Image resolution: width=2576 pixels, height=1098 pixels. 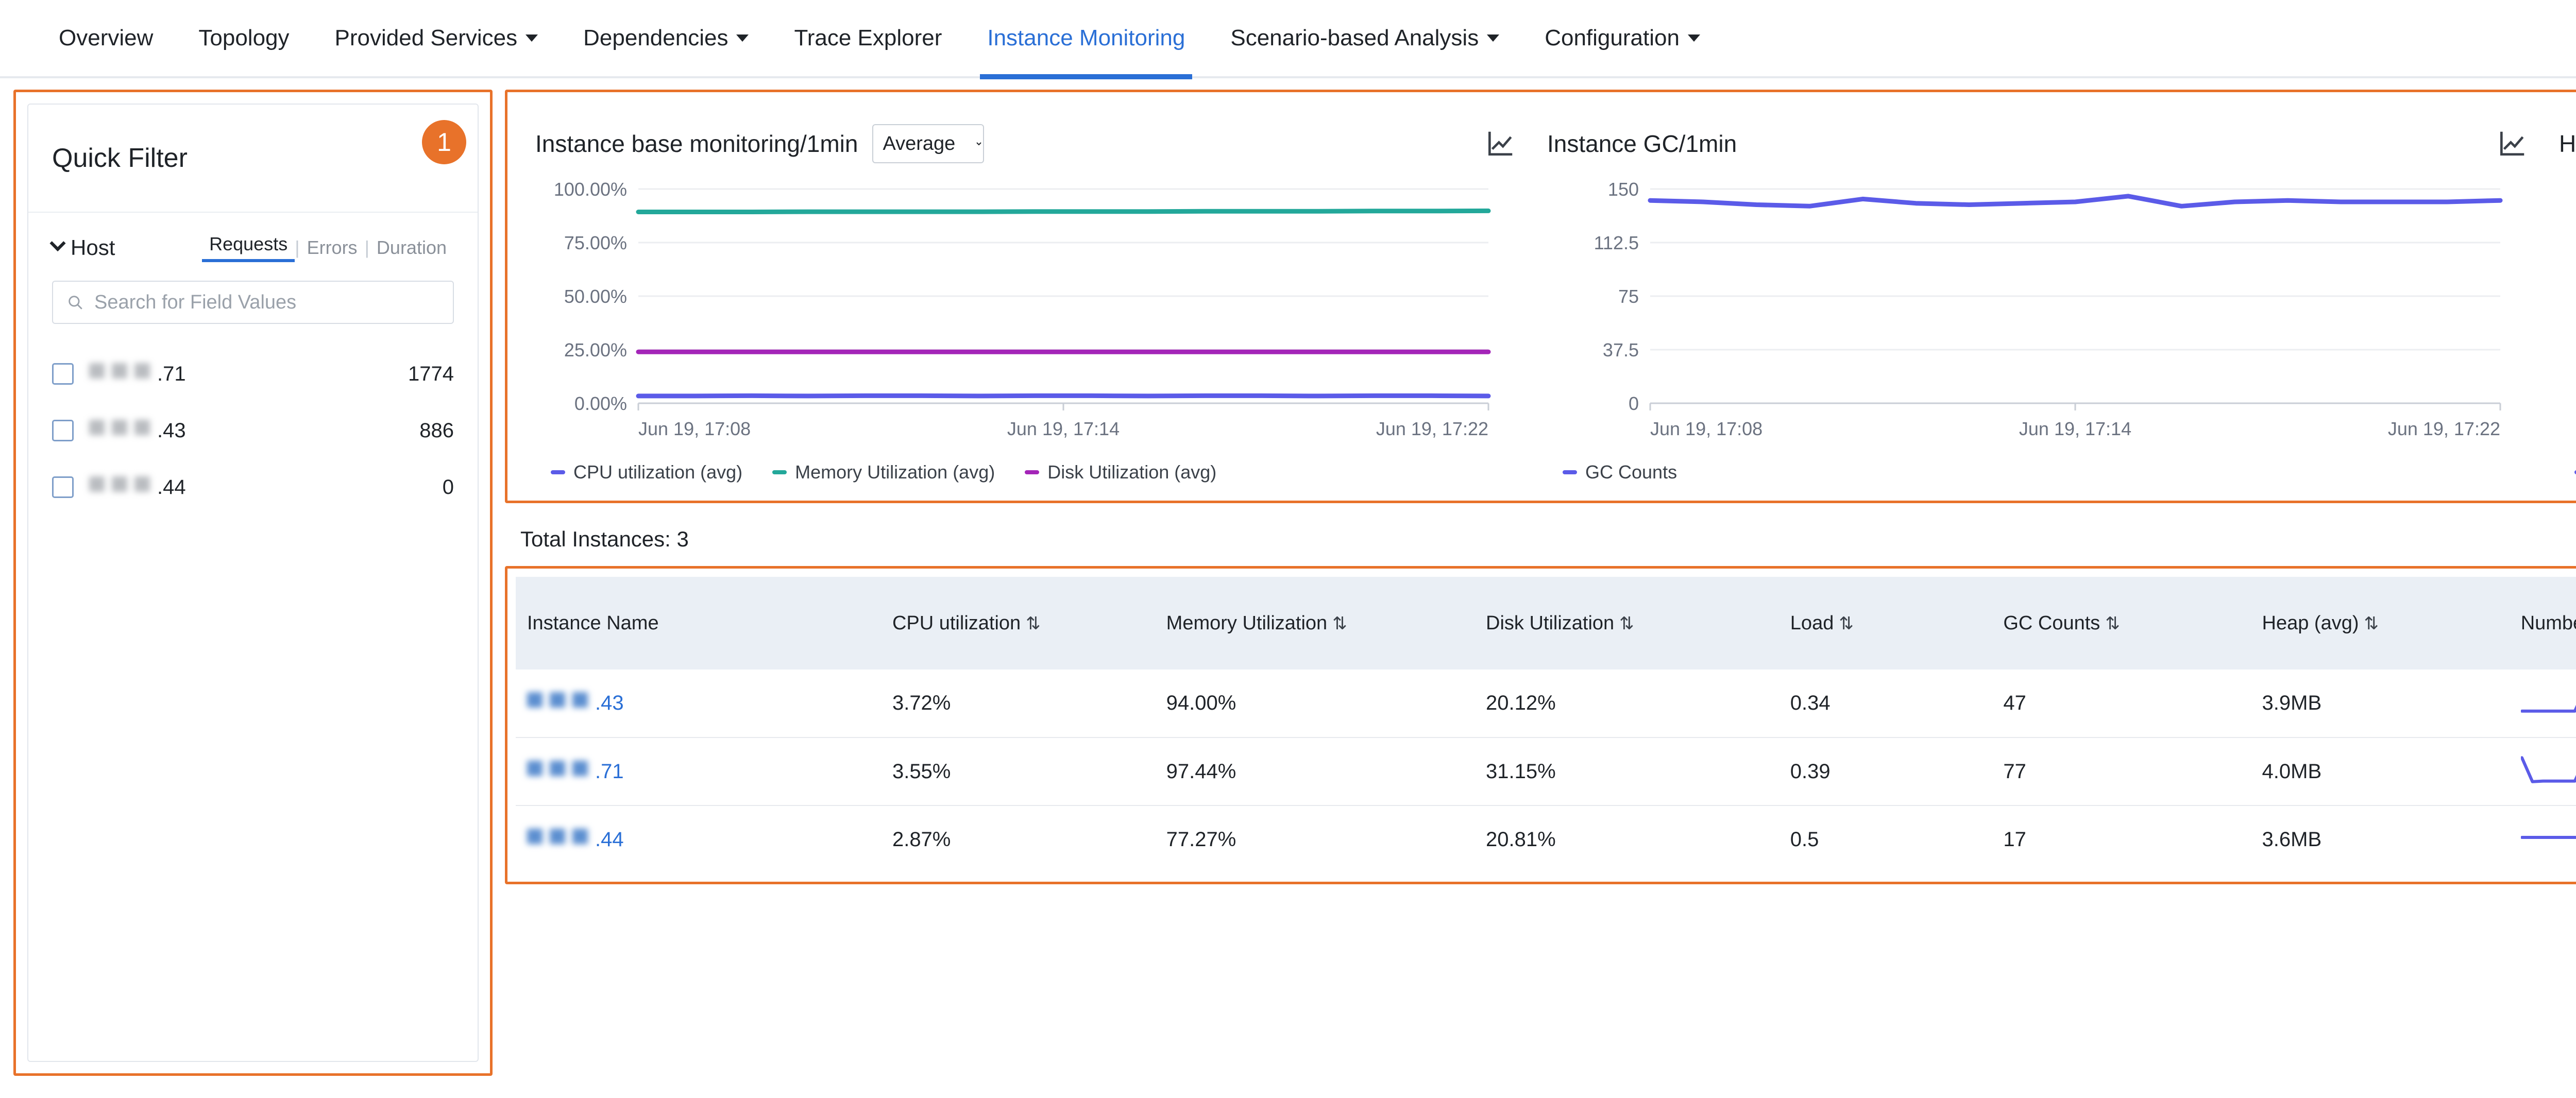 What do you see at coordinates (696, 143) in the screenshot?
I see `chart-title: Instance base monitoring/1min` at bounding box center [696, 143].